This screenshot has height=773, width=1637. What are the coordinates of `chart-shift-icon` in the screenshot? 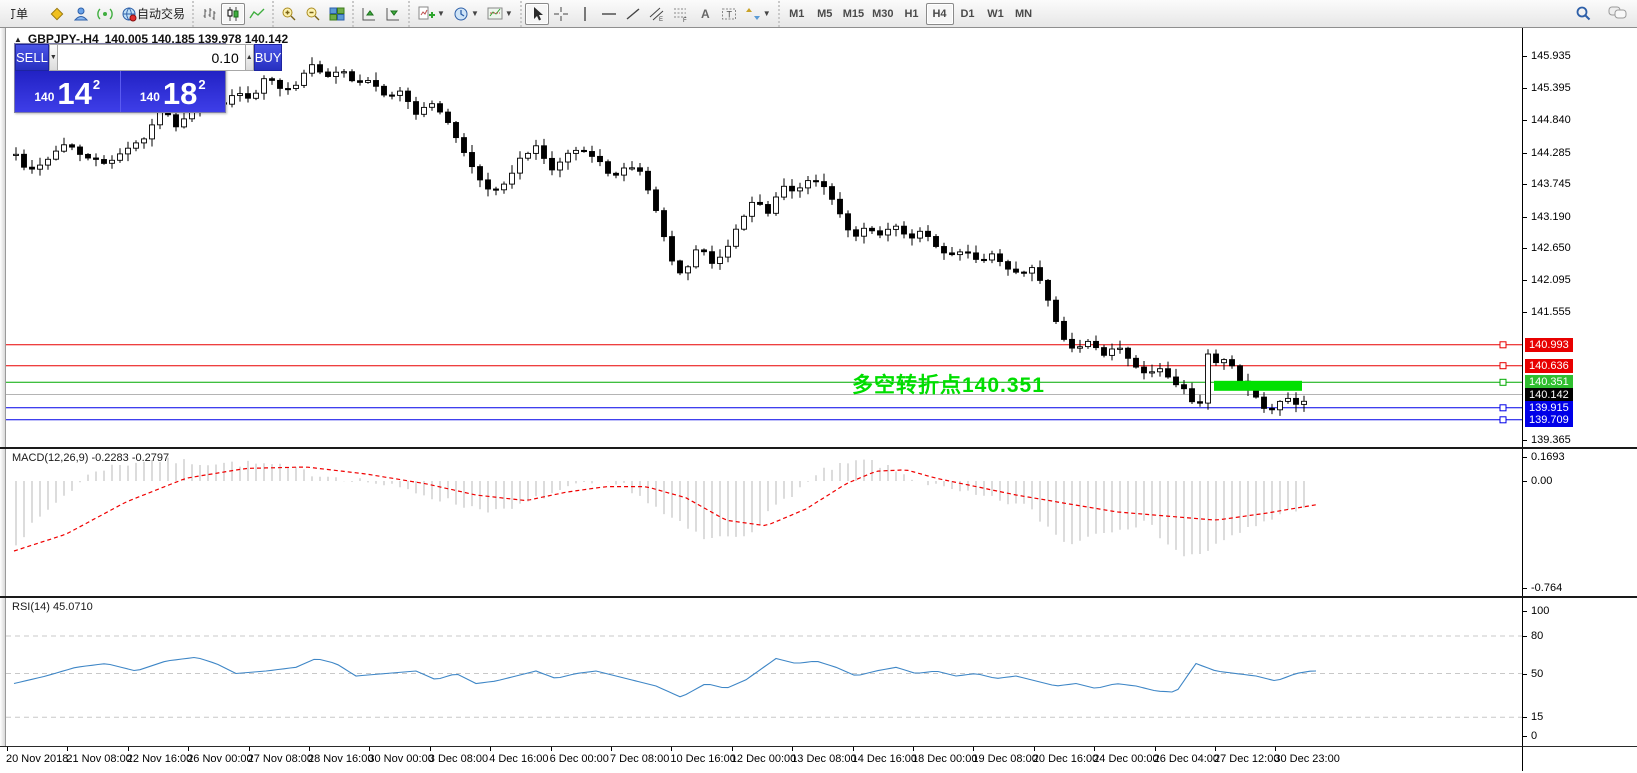 It's located at (393, 14).